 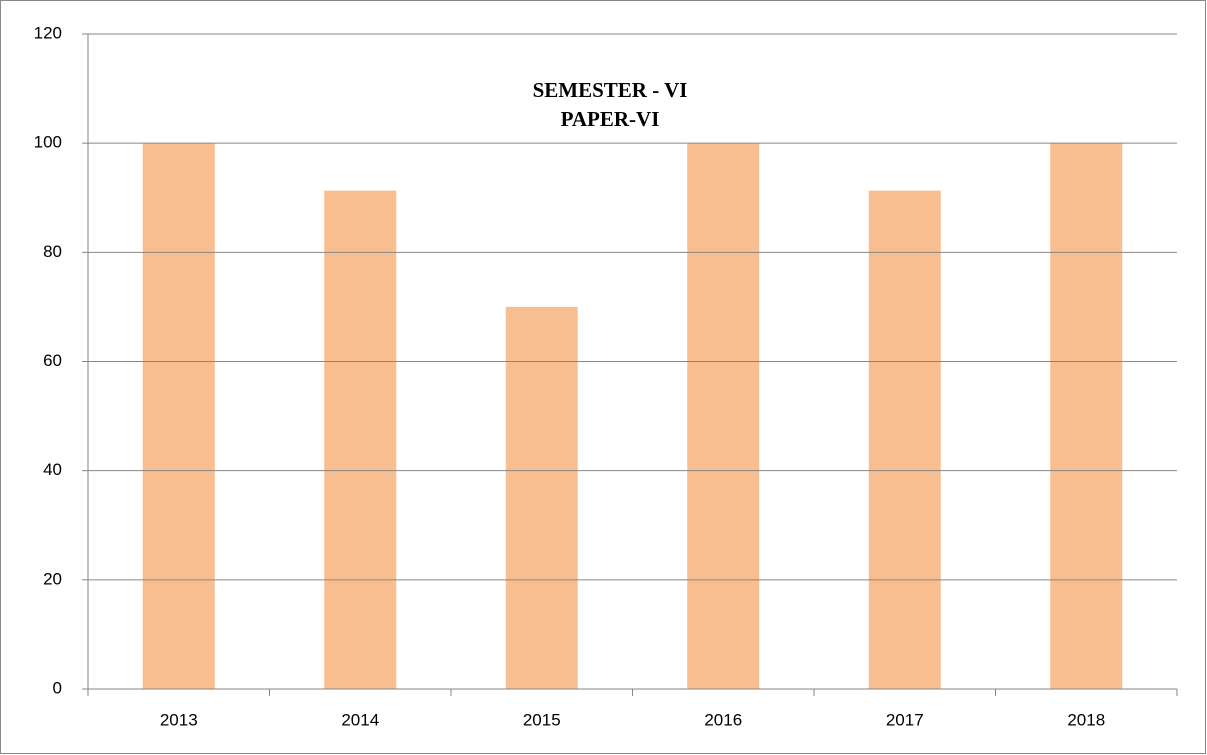 I want to click on x-tick-label: 2017, so click(x=905, y=719).